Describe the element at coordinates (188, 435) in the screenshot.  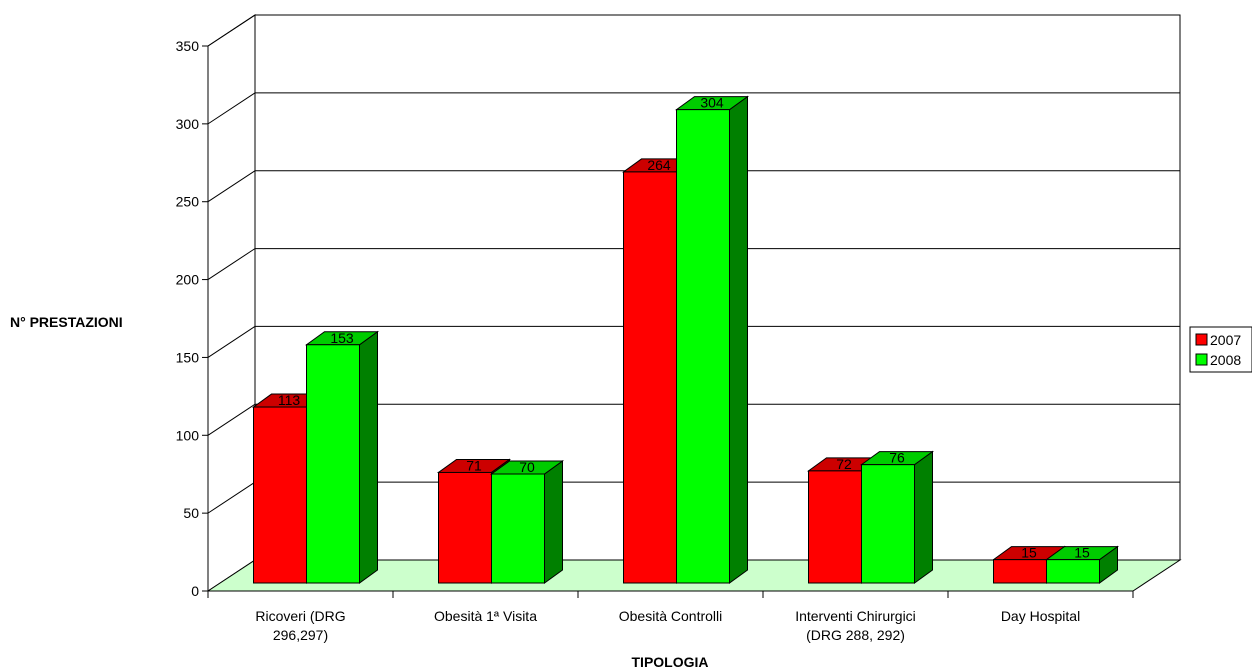
I see `y-tick-label: 100` at that location.